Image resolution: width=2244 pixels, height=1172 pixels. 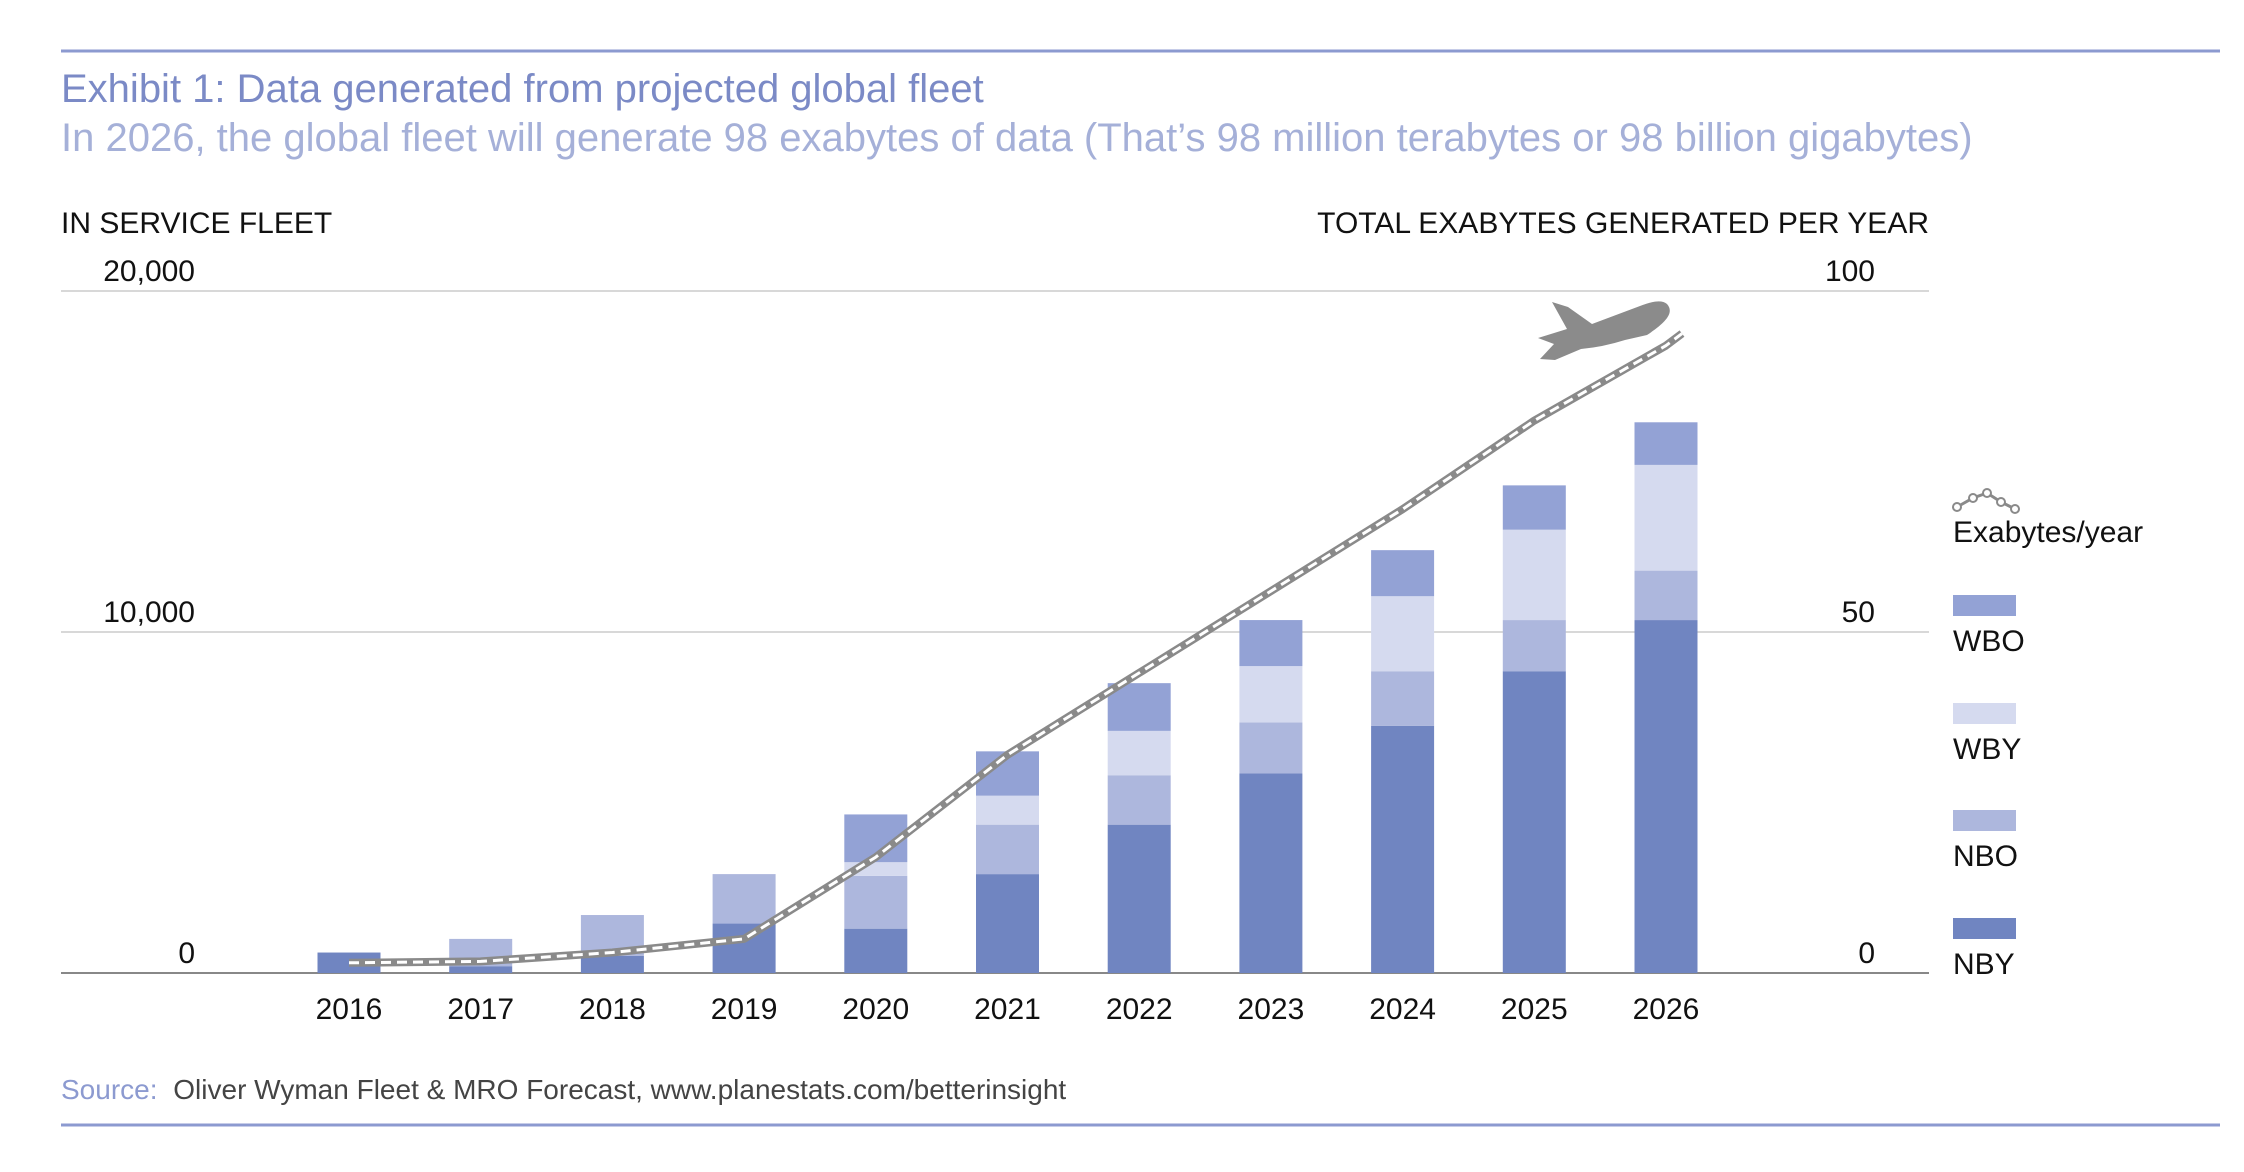 I want to click on left-tick-label: 20,000, so click(x=149, y=271).